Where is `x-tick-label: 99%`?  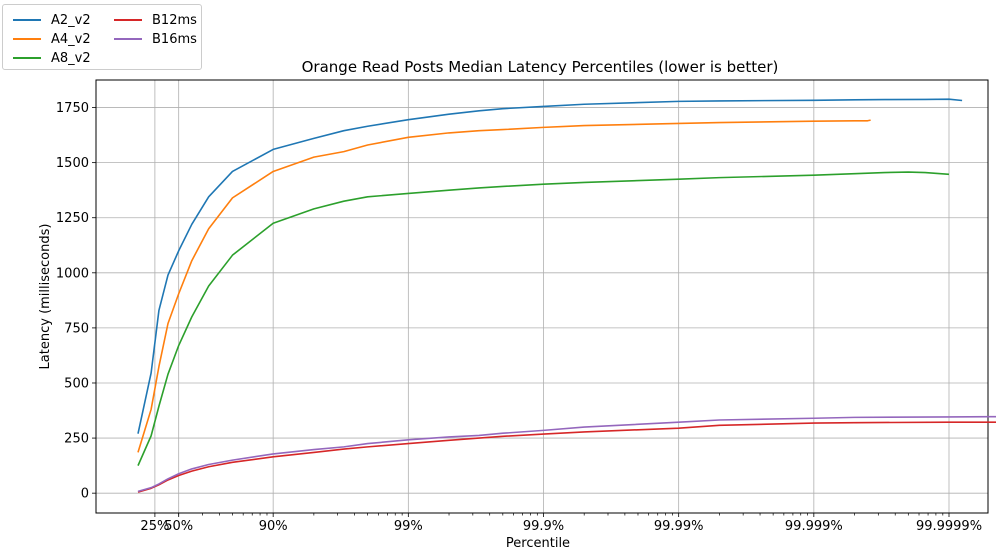 x-tick-label: 99% is located at coordinates (408, 526).